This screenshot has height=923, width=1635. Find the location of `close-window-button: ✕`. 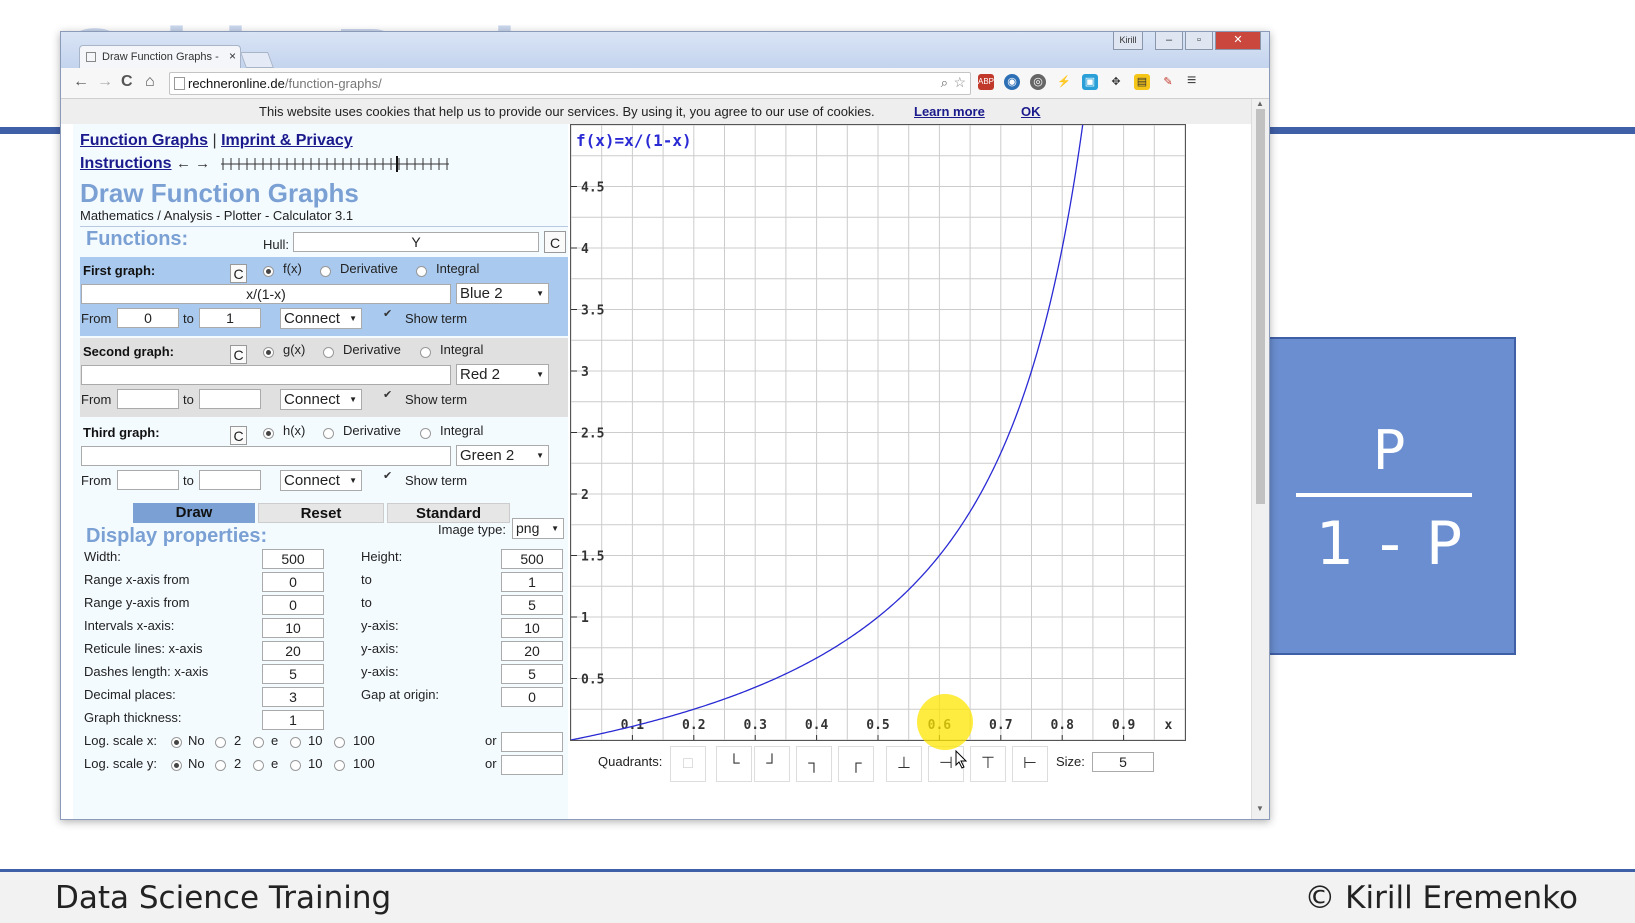

close-window-button: ✕ is located at coordinates (1238, 41).